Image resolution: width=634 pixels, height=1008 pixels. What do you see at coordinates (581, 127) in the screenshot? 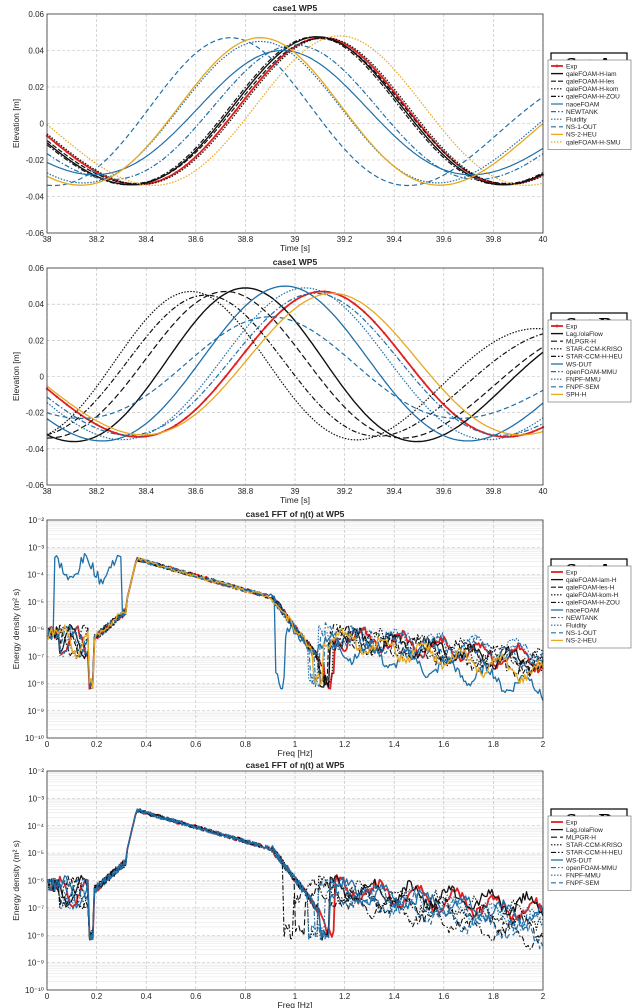
I see `legend-entry: NS-1-OUT` at bounding box center [581, 127].